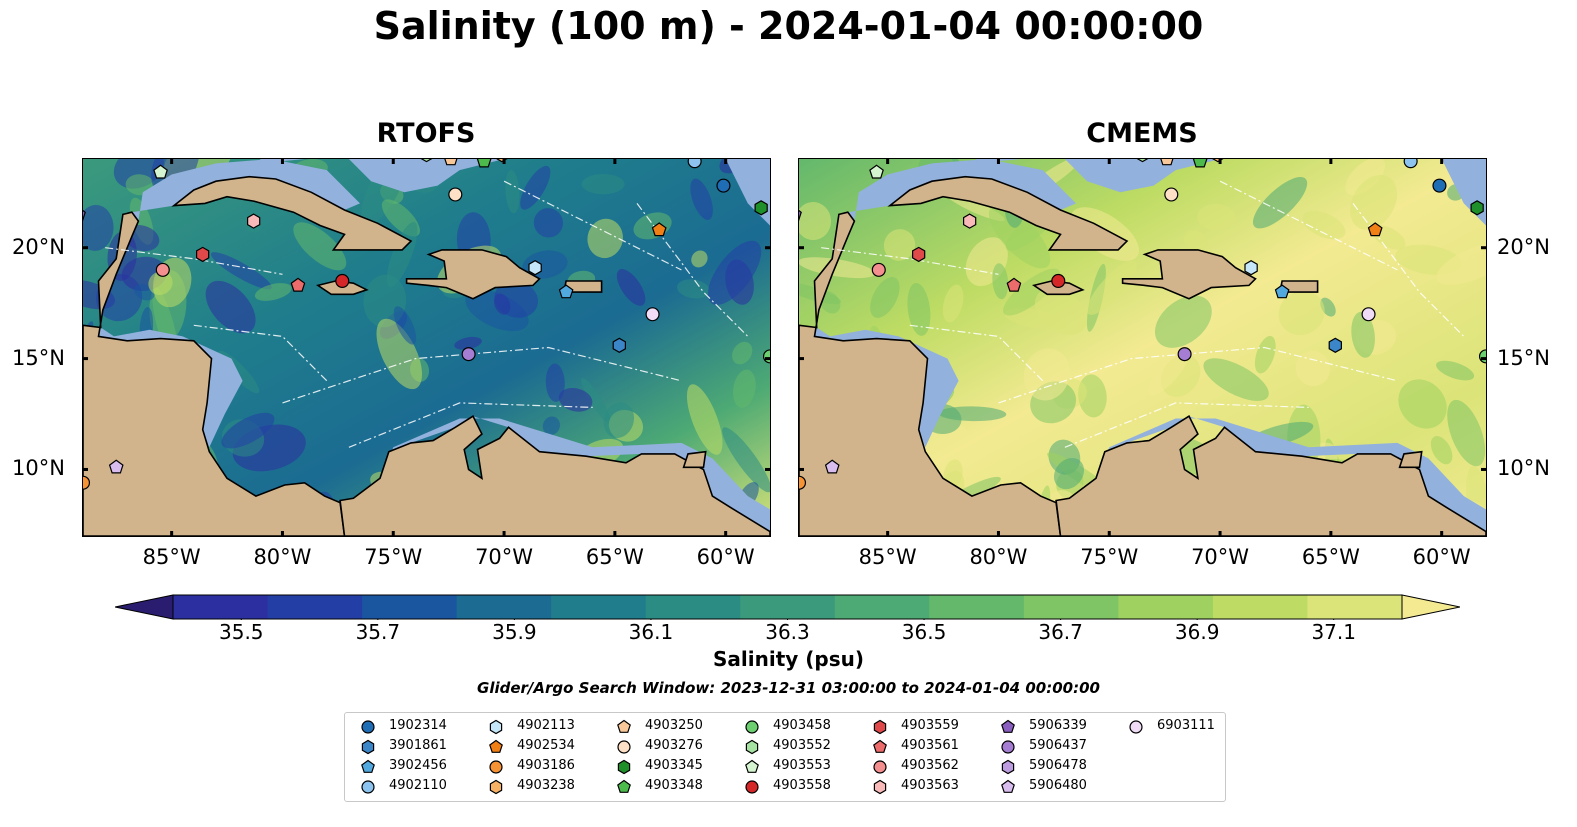  What do you see at coordinates (1058, 745) in the screenshot?
I see `legend-label: 5906437` at bounding box center [1058, 745].